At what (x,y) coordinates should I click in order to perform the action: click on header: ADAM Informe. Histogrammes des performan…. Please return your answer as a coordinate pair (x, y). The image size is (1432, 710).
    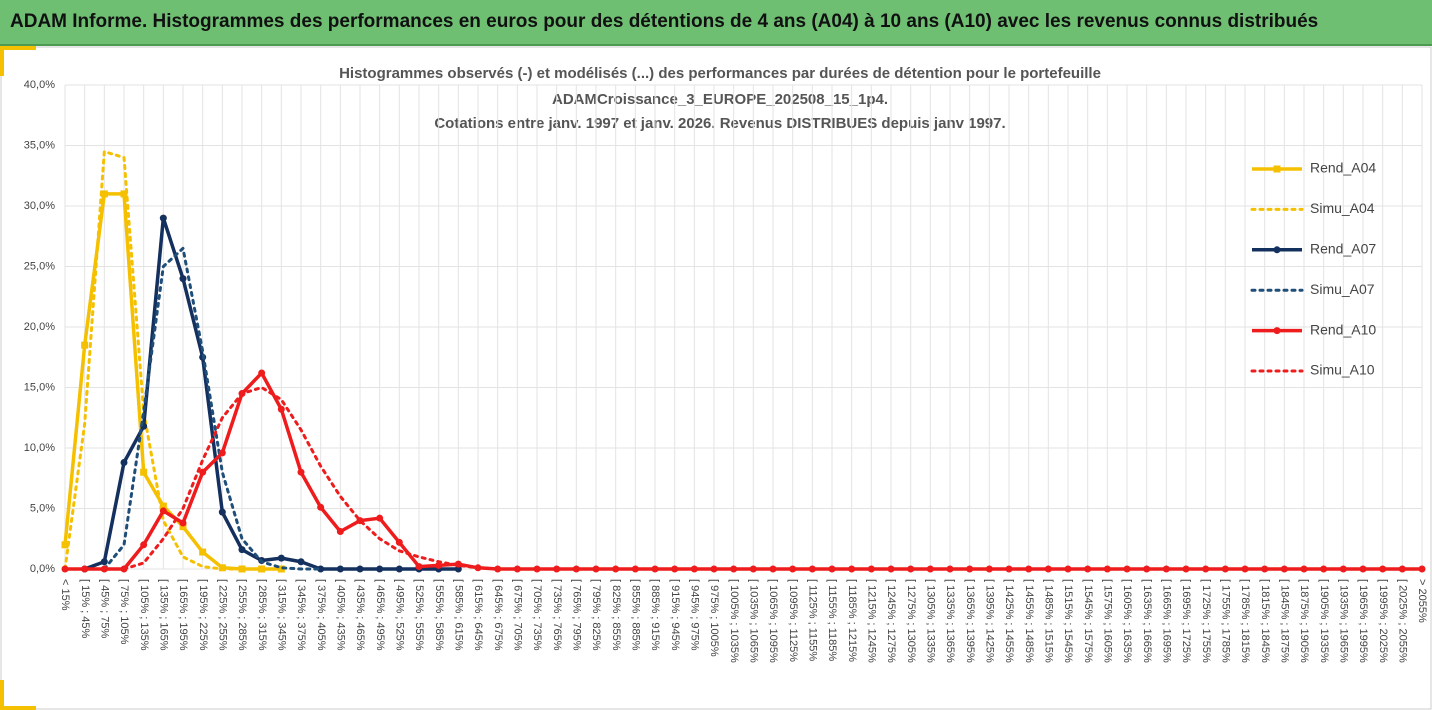
    Looking at the image, I should click on (716, 23).